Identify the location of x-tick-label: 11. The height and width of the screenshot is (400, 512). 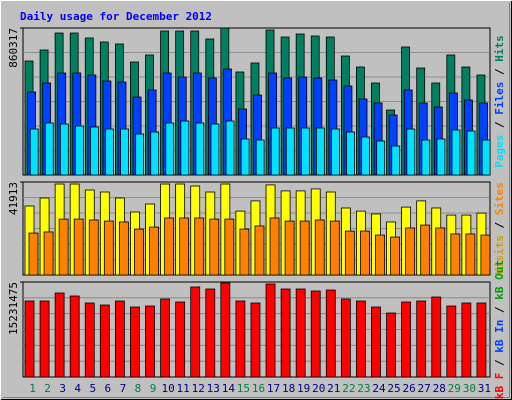
(183, 388).